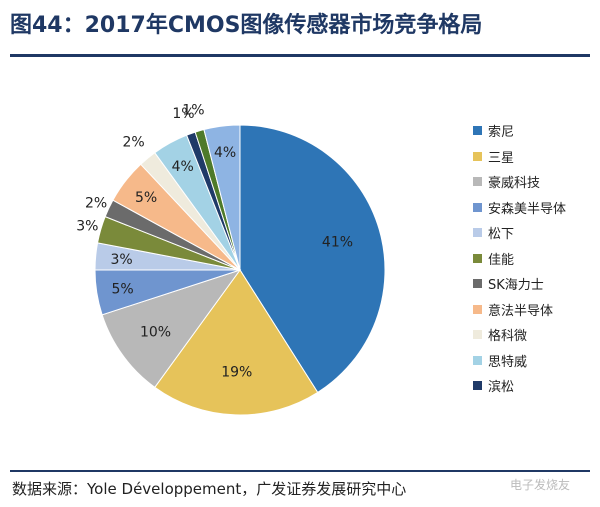 This screenshot has height=507, width=600. Describe the element at coordinates (337, 243) in the screenshot. I see `pie-slice-label: 41%` at that location.